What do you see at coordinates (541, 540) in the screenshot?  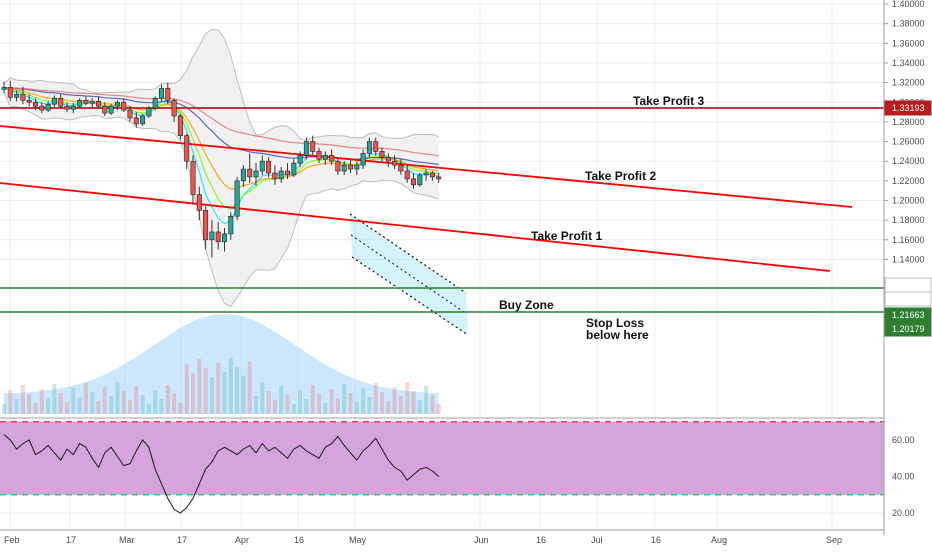 I see `time-tick-label: 16` at bounding box center [541, 540].